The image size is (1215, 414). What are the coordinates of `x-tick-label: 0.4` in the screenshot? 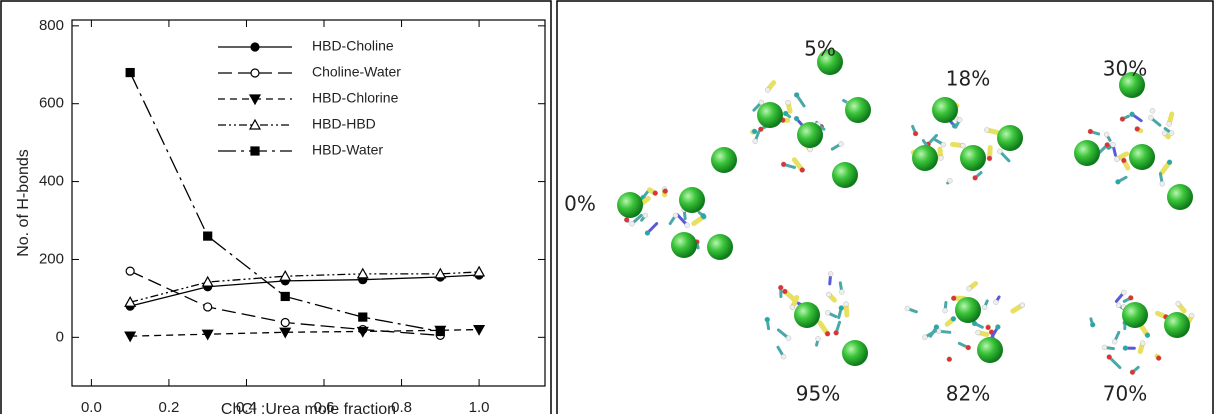 It's located at (246, 406).